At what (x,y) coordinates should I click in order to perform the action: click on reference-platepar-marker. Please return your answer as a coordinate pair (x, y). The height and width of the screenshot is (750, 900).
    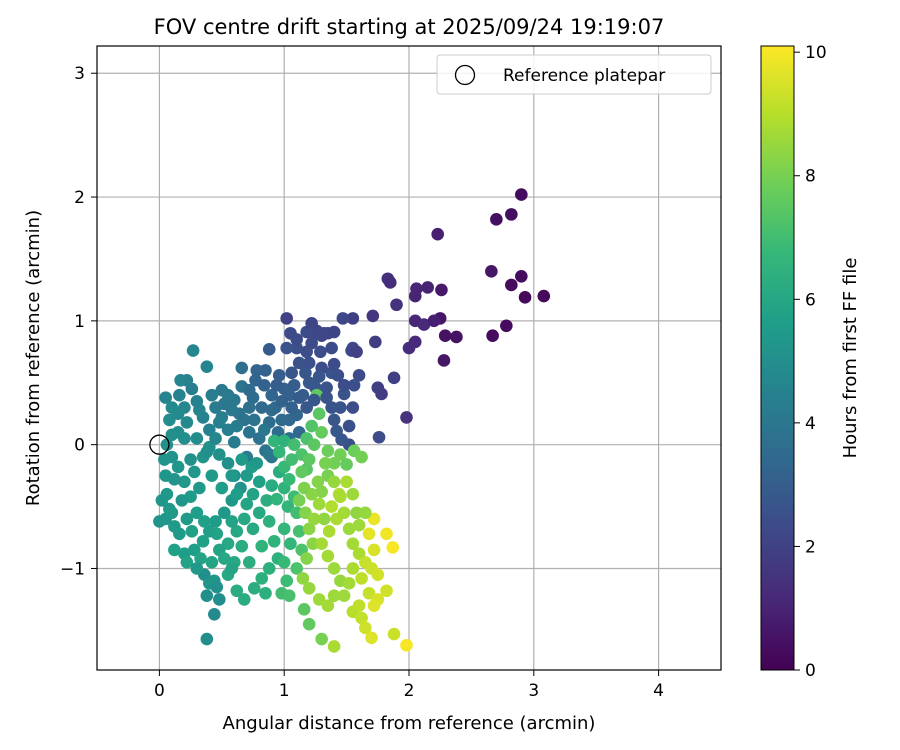
    Looking at the image, I should click on (159, 444).